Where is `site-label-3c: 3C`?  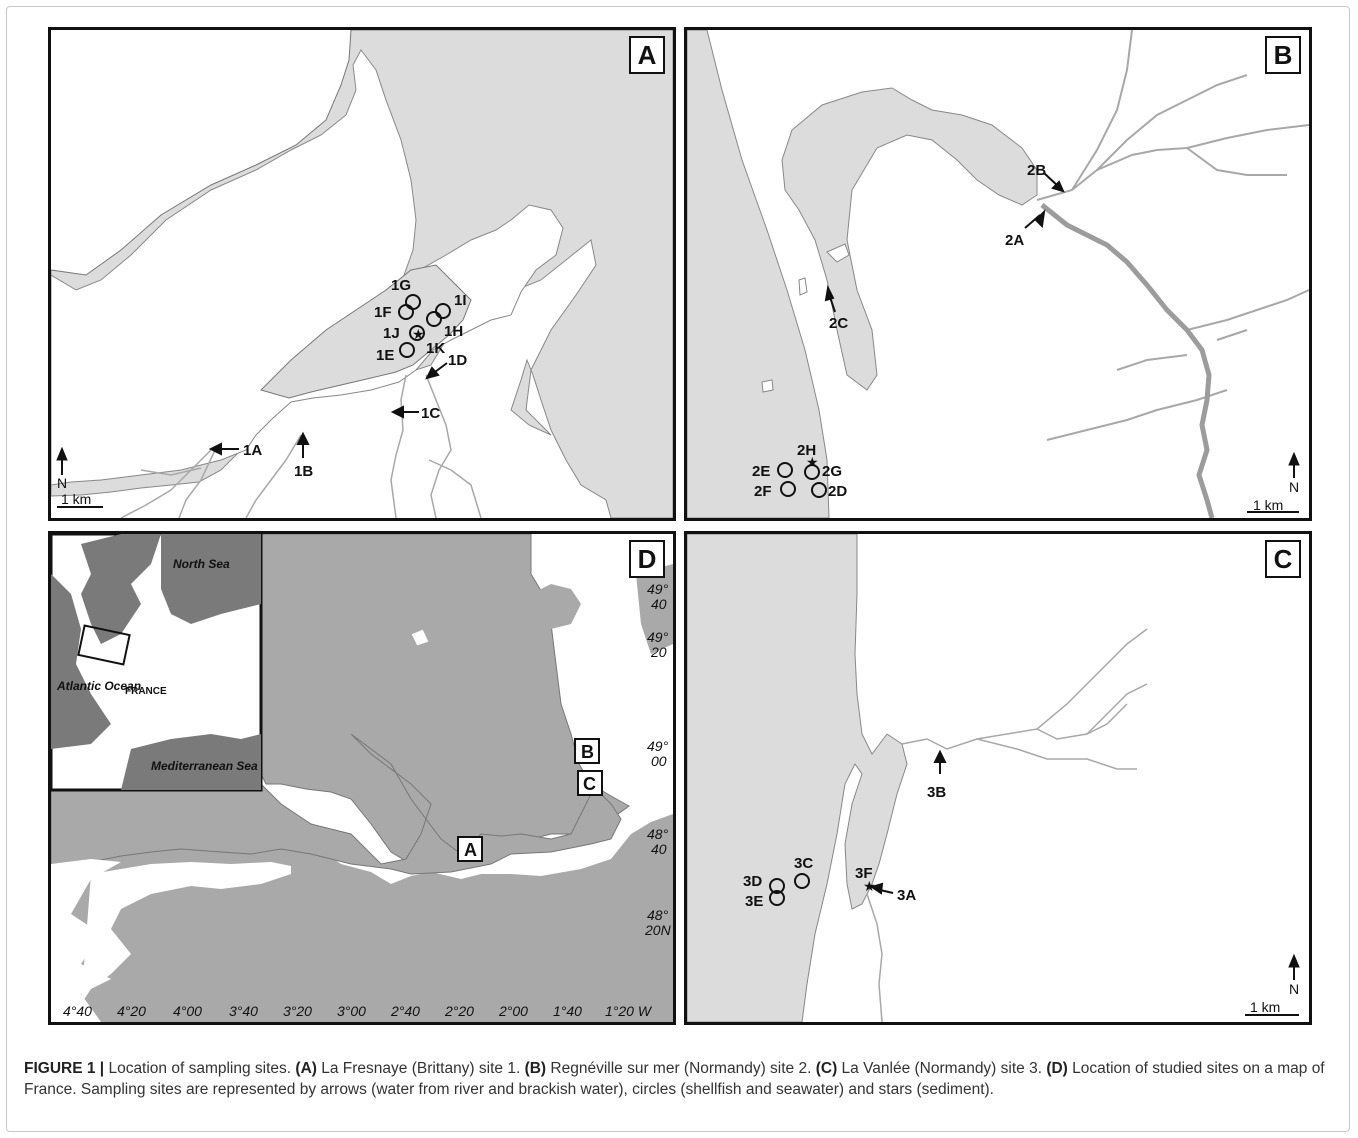
site-label-3c: 3C is located at coordinates (803, 863).